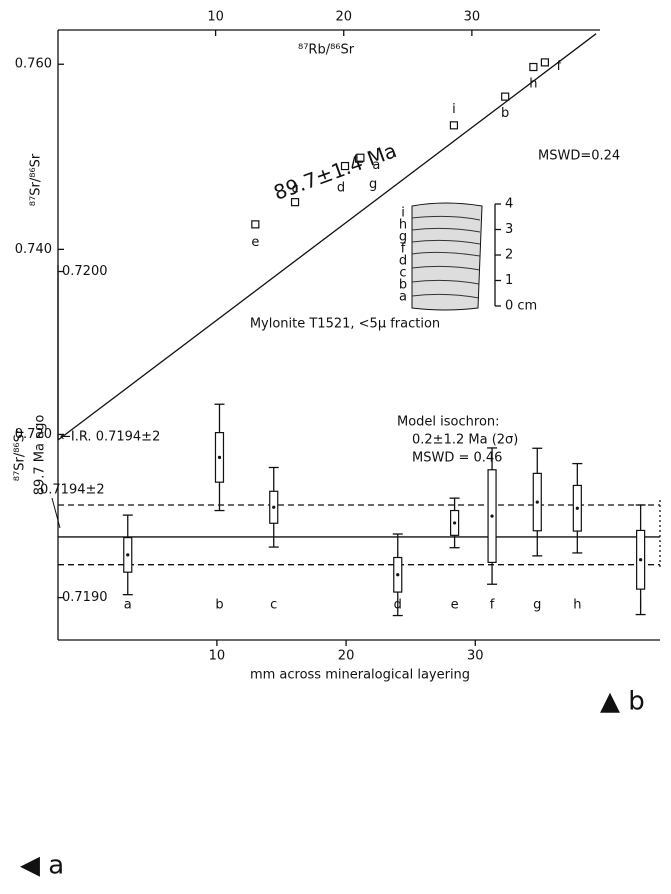 The width and height of the screenshot is (671, 894). I want to click on point-label: e, so click(255, 242).